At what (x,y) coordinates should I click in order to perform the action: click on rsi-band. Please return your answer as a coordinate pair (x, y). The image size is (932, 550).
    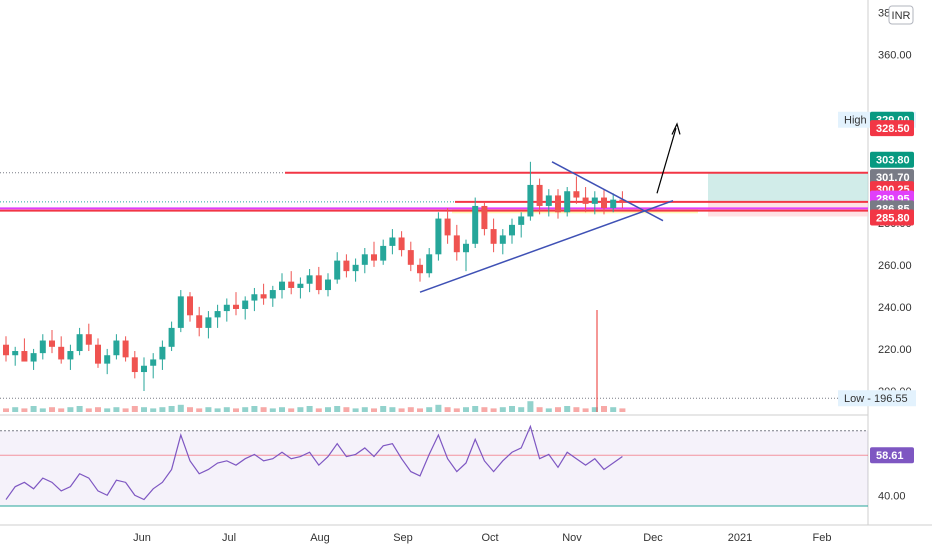
    Looking at the image, I should click on (434, 468).